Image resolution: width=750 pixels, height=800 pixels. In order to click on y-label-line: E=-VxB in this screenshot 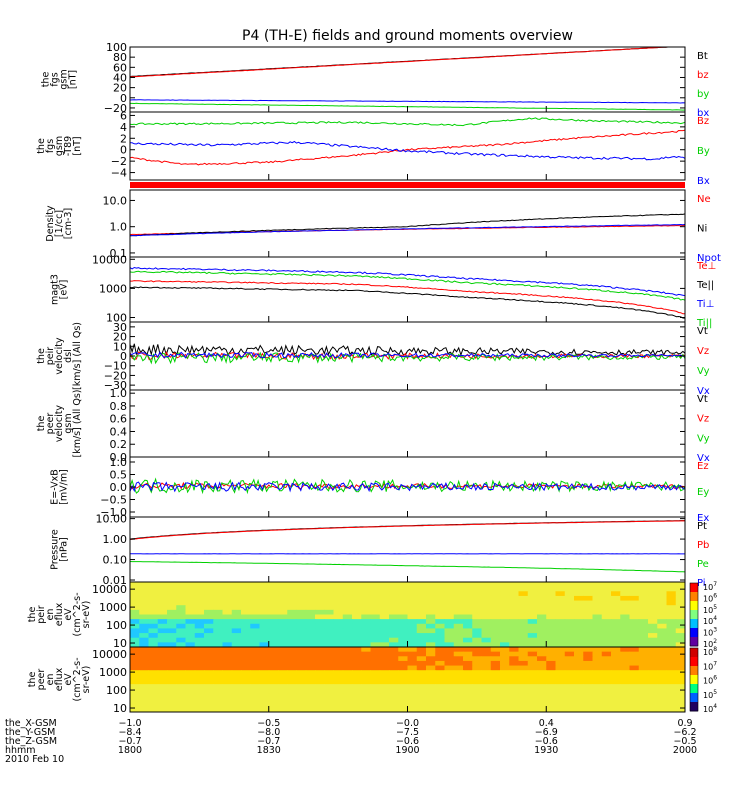, I will do `click(55, 486)`.